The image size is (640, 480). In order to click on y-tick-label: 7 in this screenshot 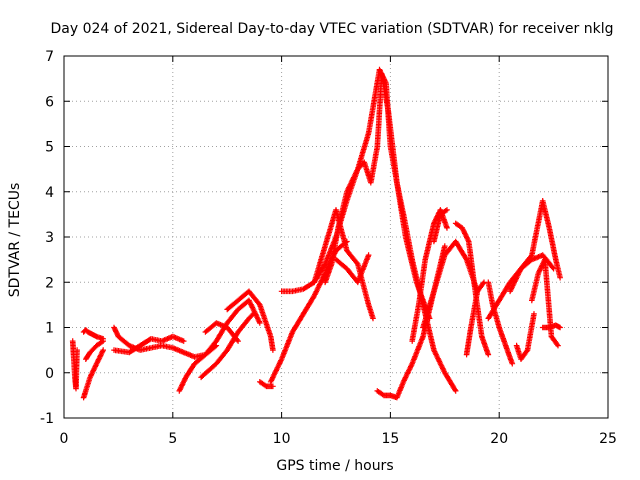, I will do `click(49, 57)`.